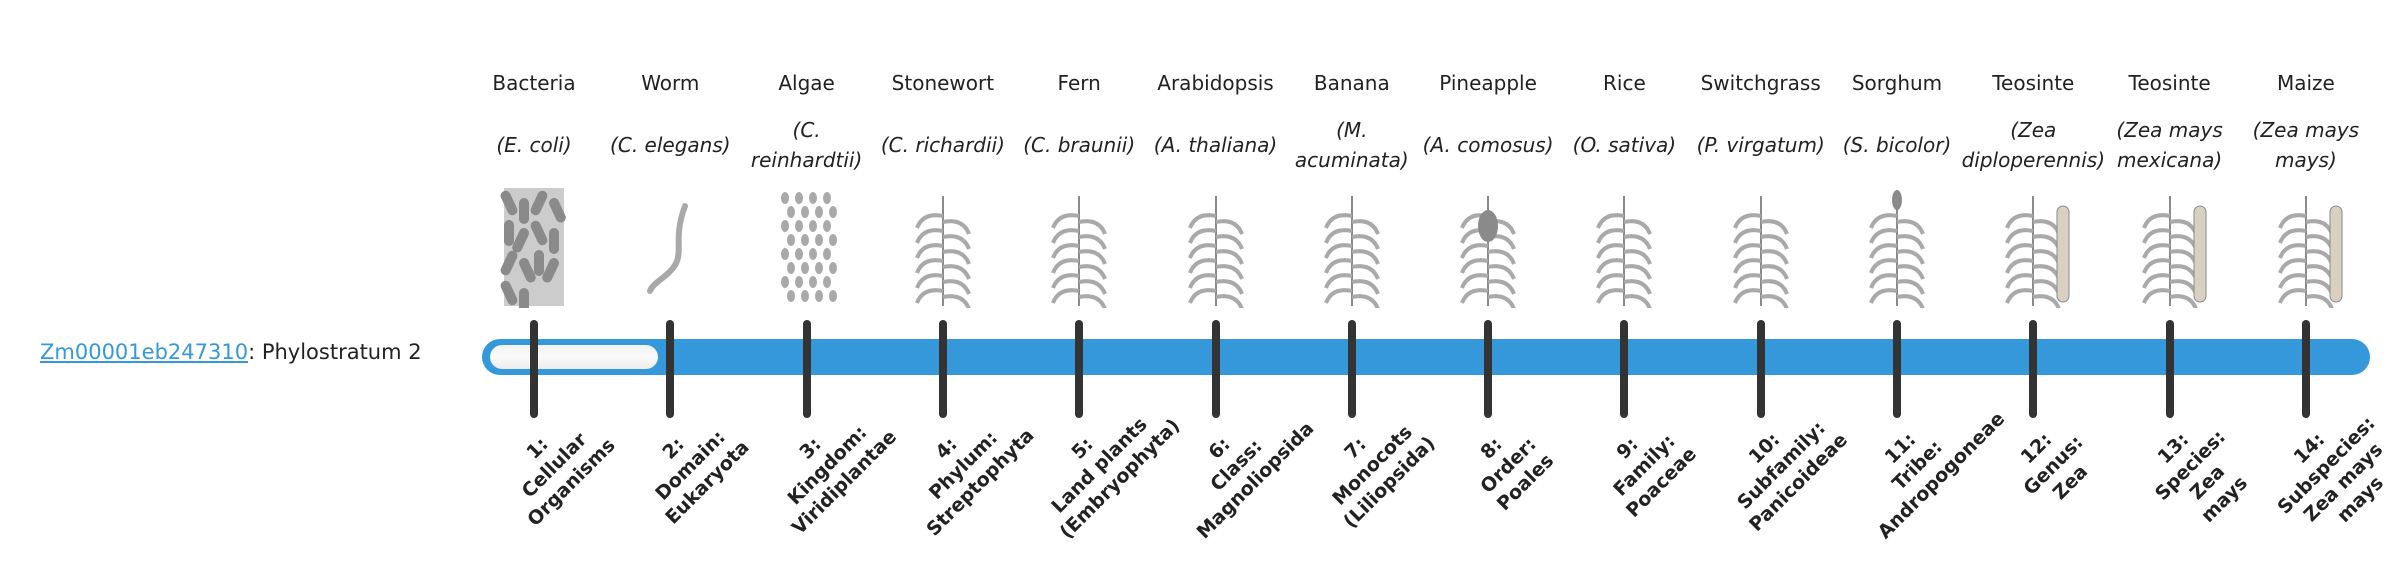  What do you see at coordinates (1079, 252) in the screenshot?
I see `fern-icon` at bounding box center [1079, 252].